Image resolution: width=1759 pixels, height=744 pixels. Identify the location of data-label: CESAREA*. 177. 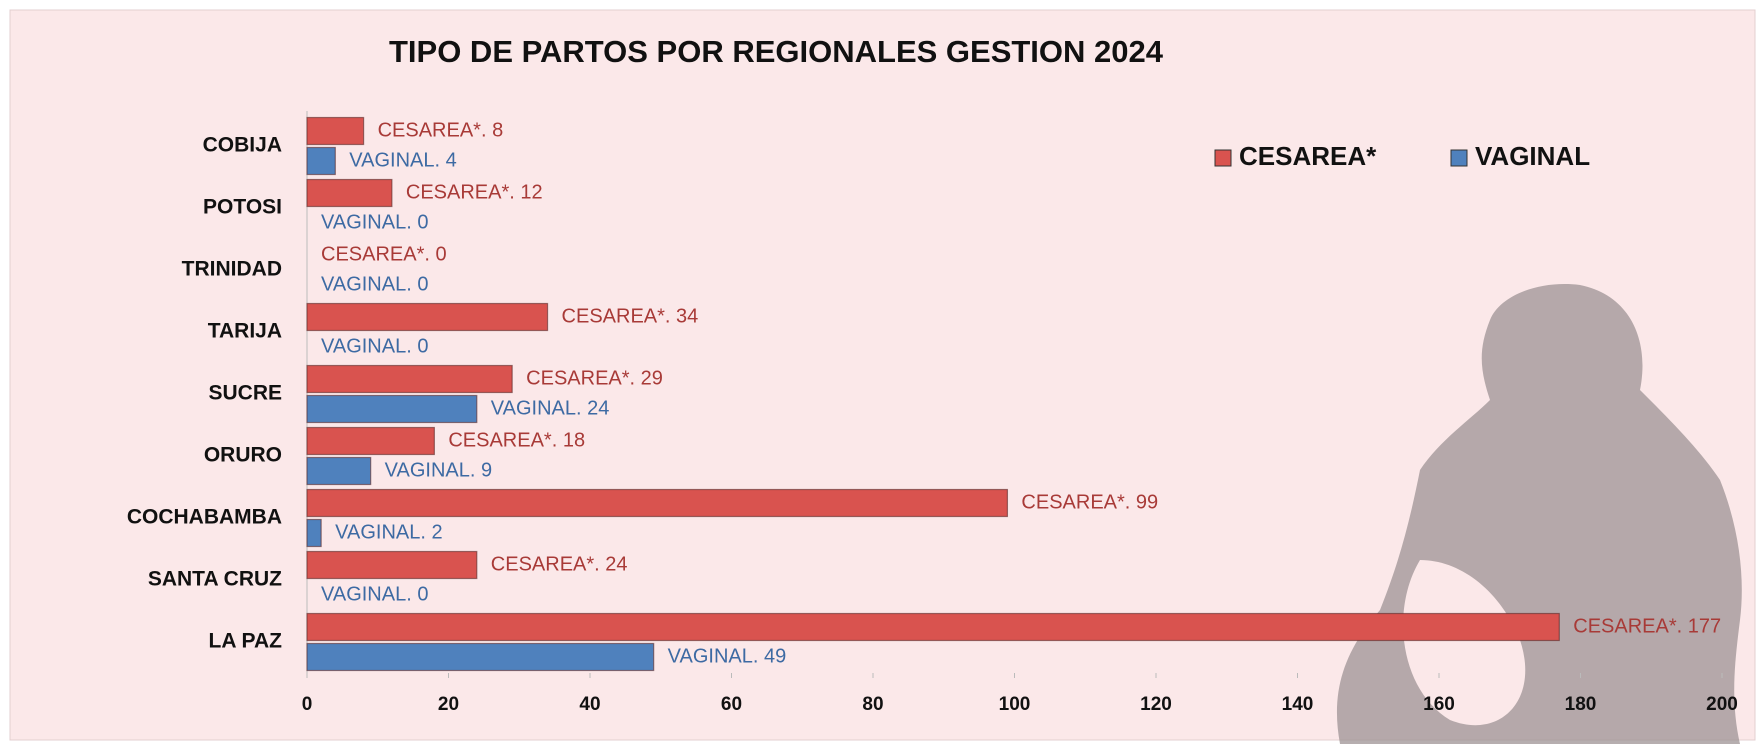
(1647, 626).